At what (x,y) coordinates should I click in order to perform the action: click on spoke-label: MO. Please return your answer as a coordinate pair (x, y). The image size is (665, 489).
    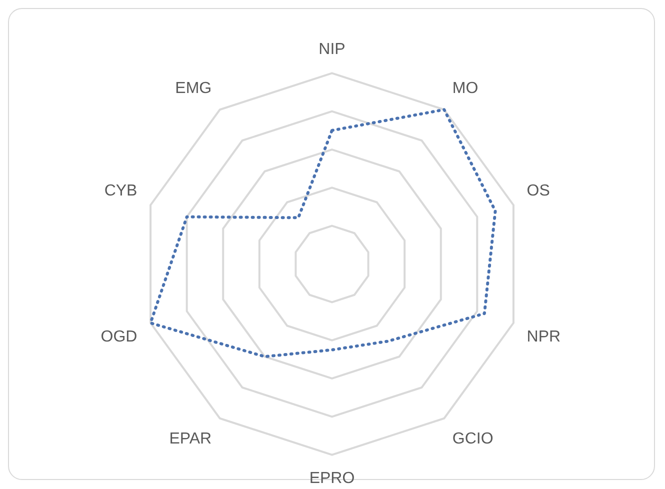
    Looking at the image, I should click on (465, 89).